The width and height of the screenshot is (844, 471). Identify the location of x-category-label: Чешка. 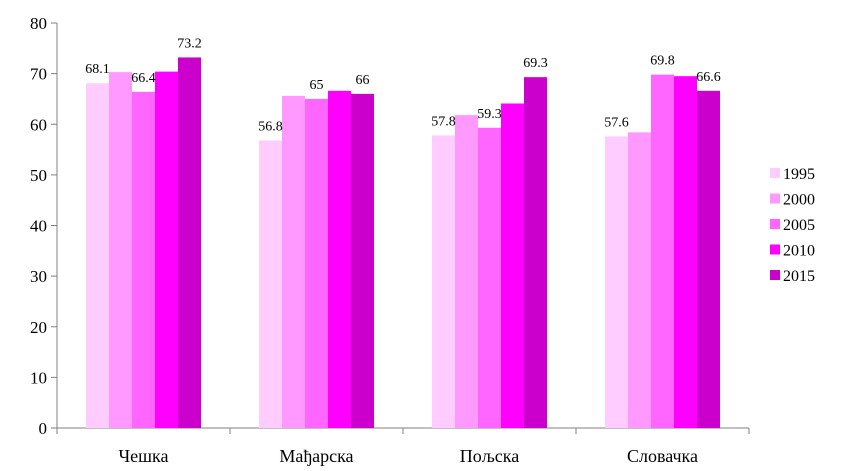
(143, 456).